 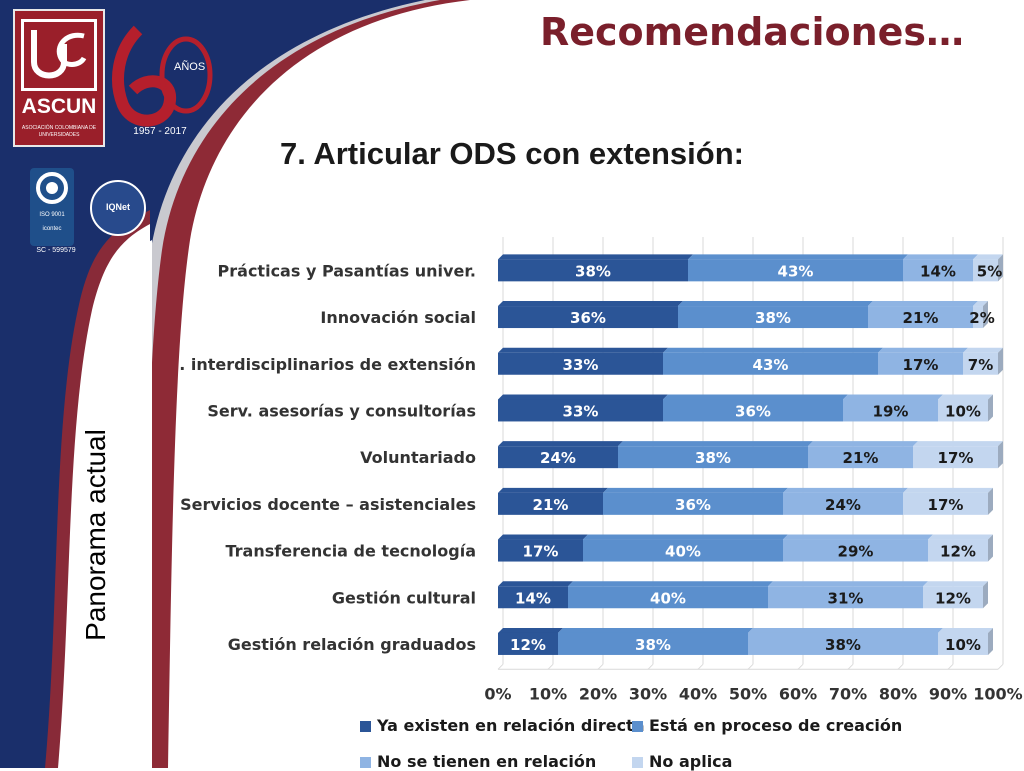 I want to click on category-label: Servicios docente – asistenciales, so click(x=328, y=504).